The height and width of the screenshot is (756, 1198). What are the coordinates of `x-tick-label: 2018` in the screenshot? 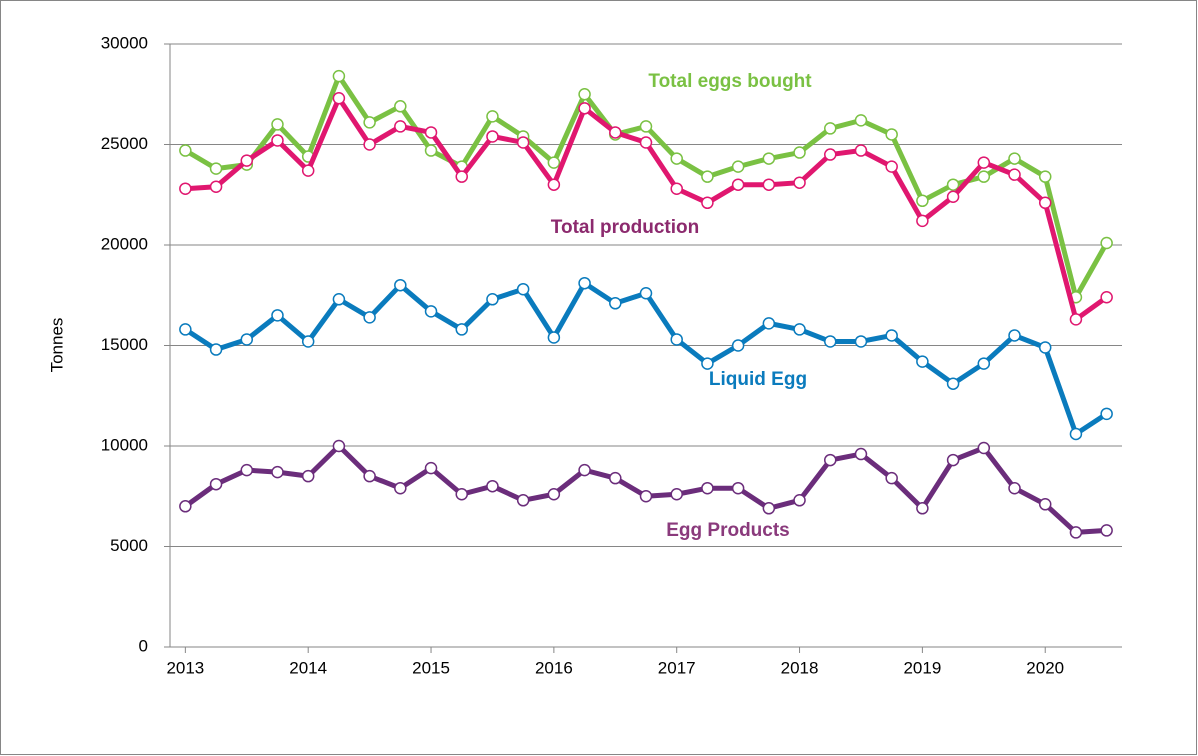 It's located at (800, 667).